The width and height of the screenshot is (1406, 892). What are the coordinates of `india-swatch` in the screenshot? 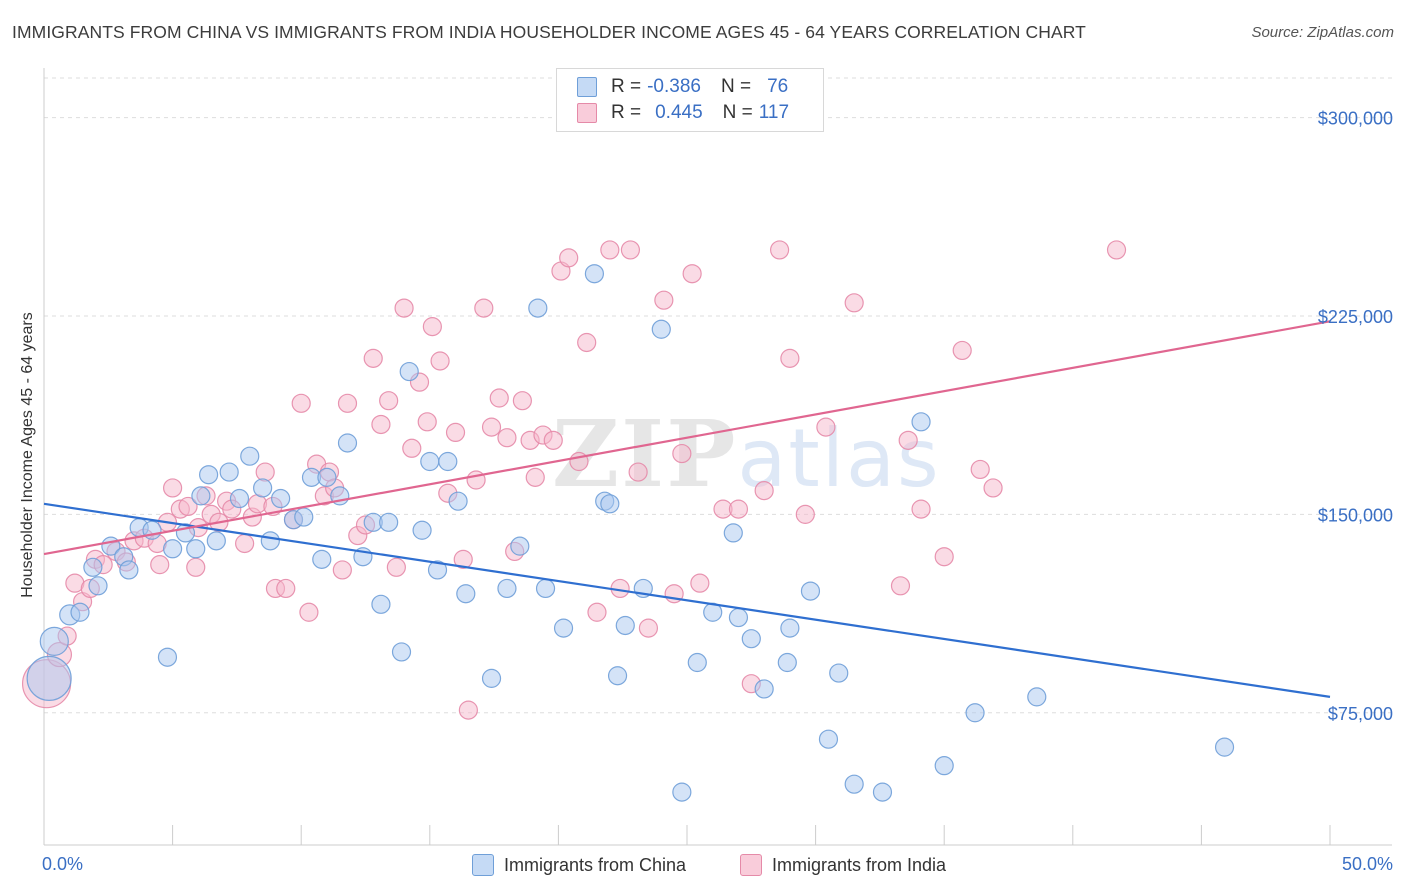 It's located at (587, 113).